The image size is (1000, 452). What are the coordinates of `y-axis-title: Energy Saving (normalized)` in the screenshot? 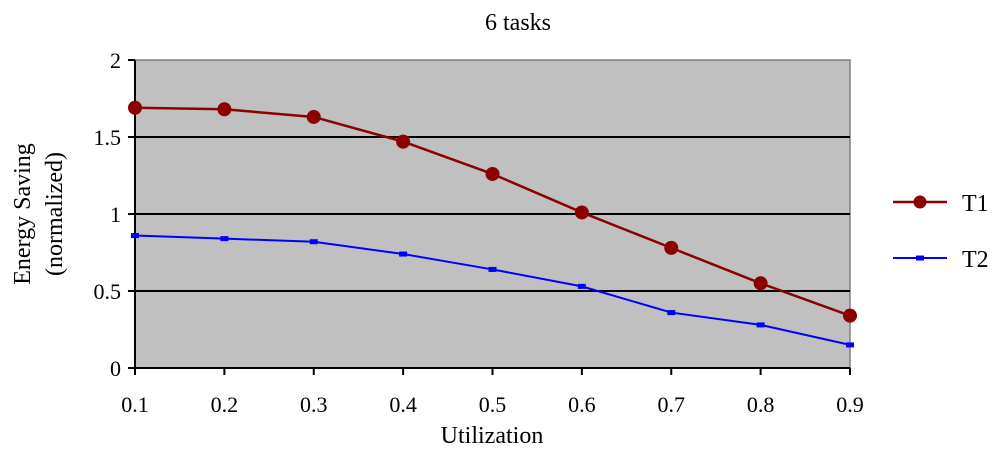 It's located at (39, 214).